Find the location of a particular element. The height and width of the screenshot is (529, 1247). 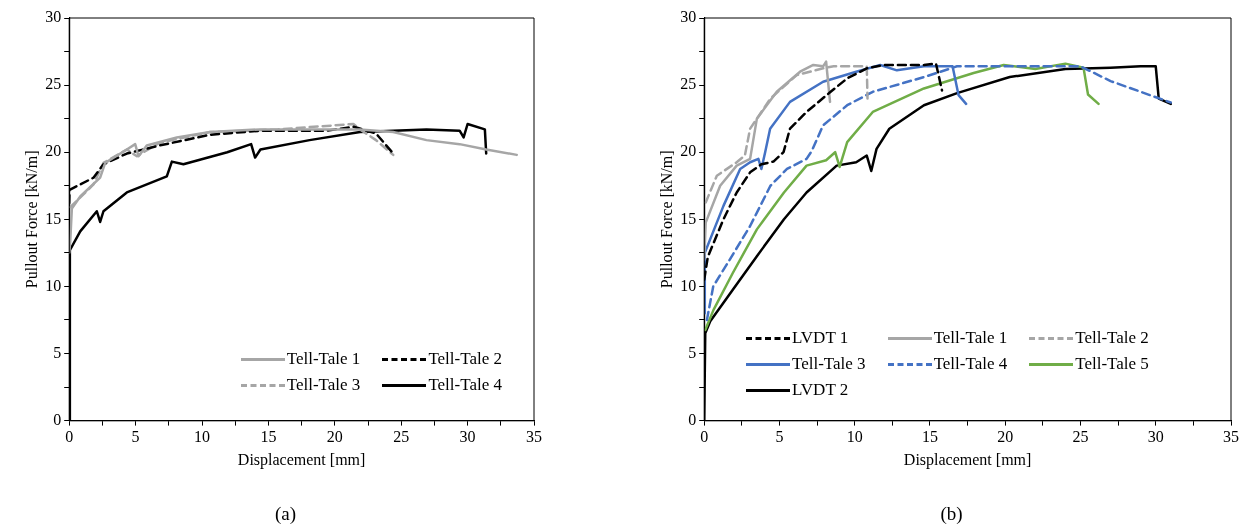

legend-label: LVDT 2 is located at coordinates (820, 390).